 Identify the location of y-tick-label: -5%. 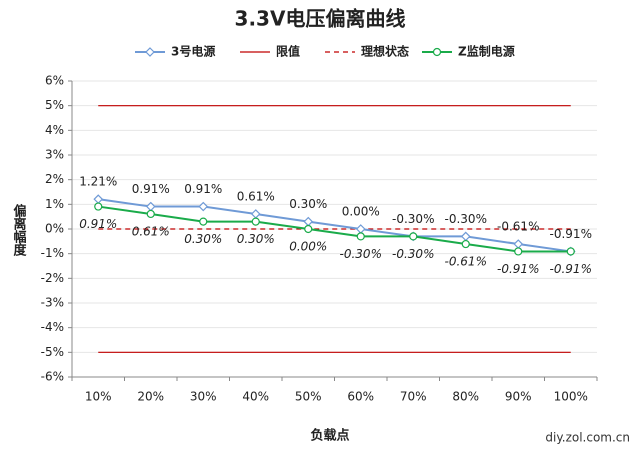
(52, 352).